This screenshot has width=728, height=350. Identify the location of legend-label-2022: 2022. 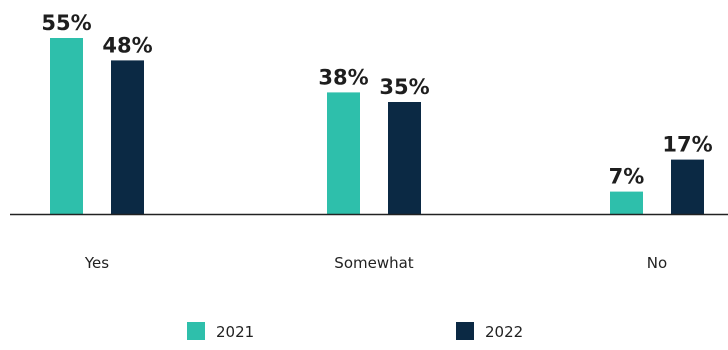
(504, 332).